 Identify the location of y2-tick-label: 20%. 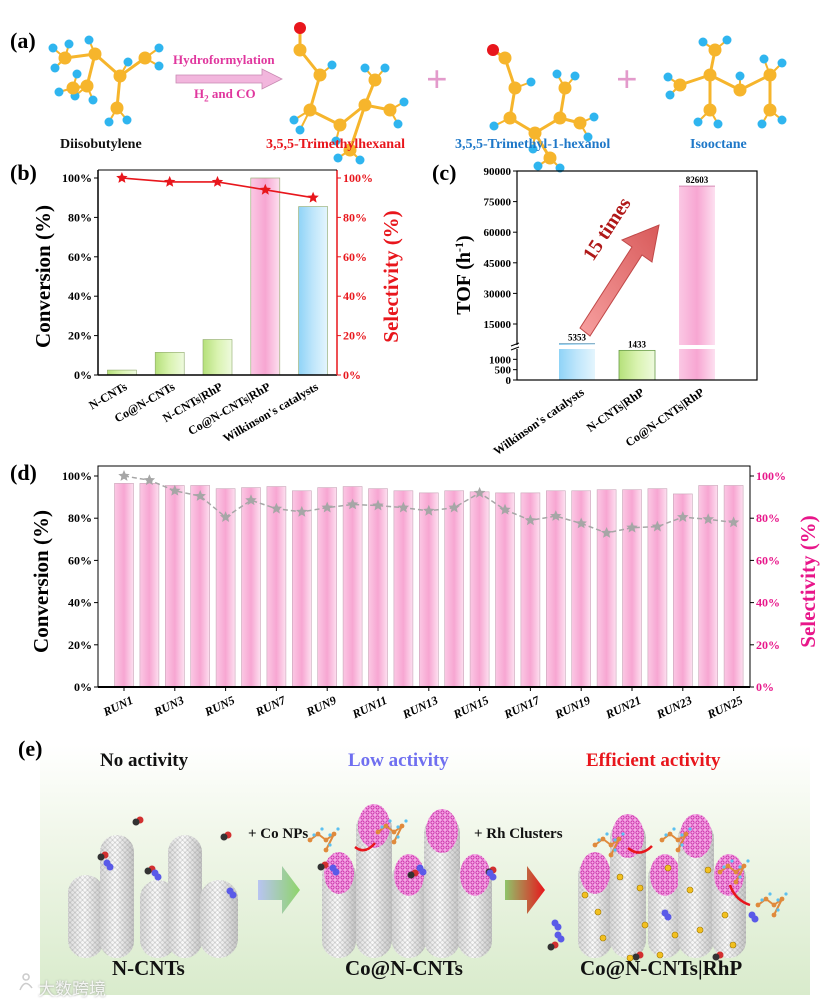
(355, 336).